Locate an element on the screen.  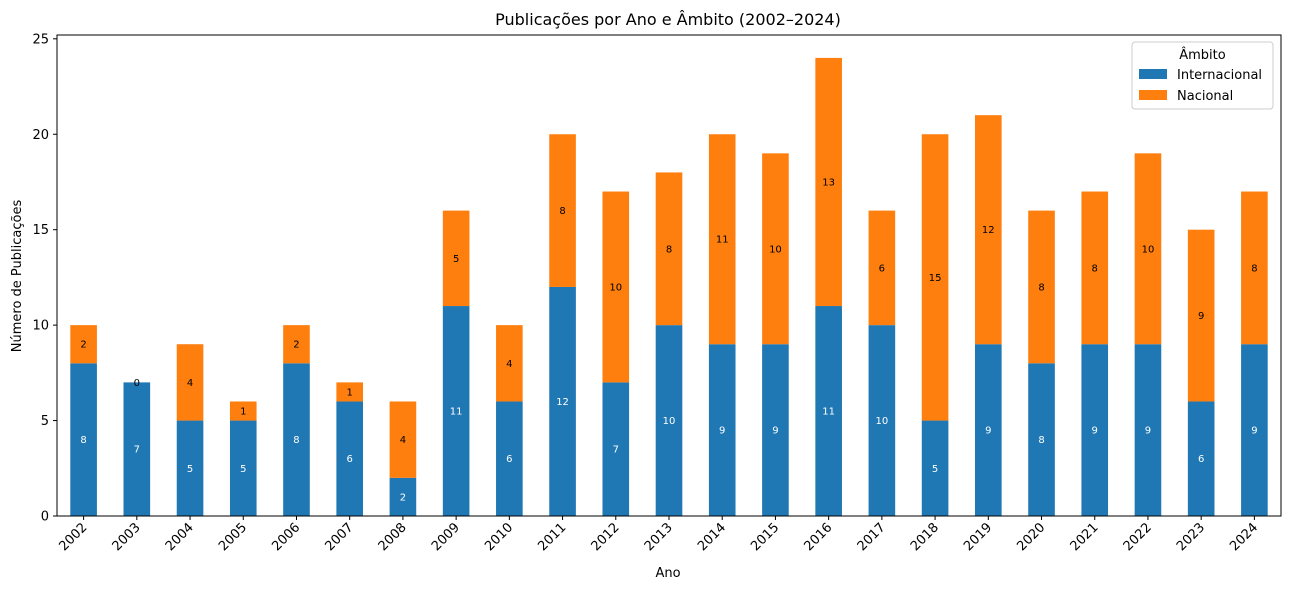
bar-internacional-2017 is located at coordinates (882, 420).